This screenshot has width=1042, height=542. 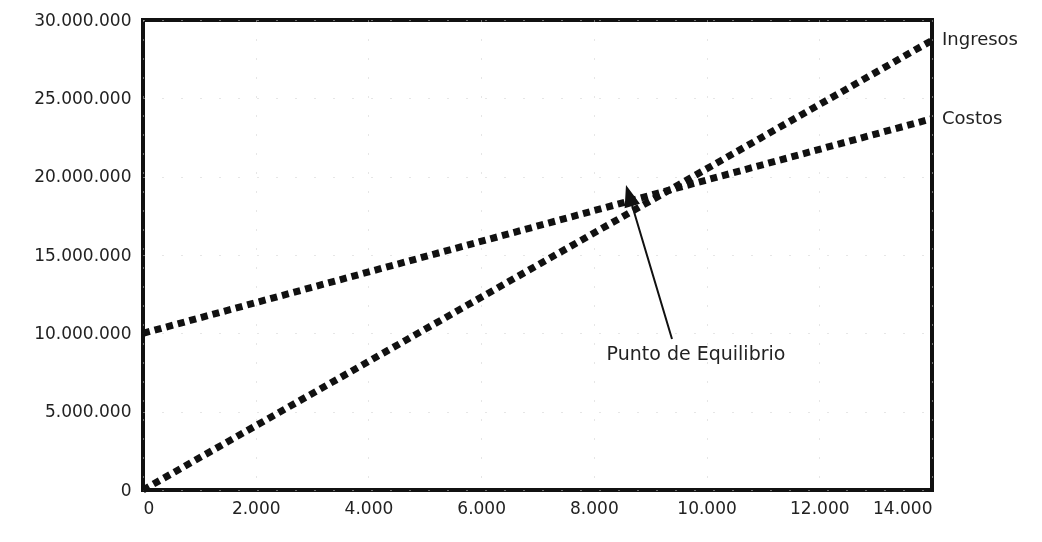 I want to click on y-tick-label: 5.000.000, so click(x=88, y=411).